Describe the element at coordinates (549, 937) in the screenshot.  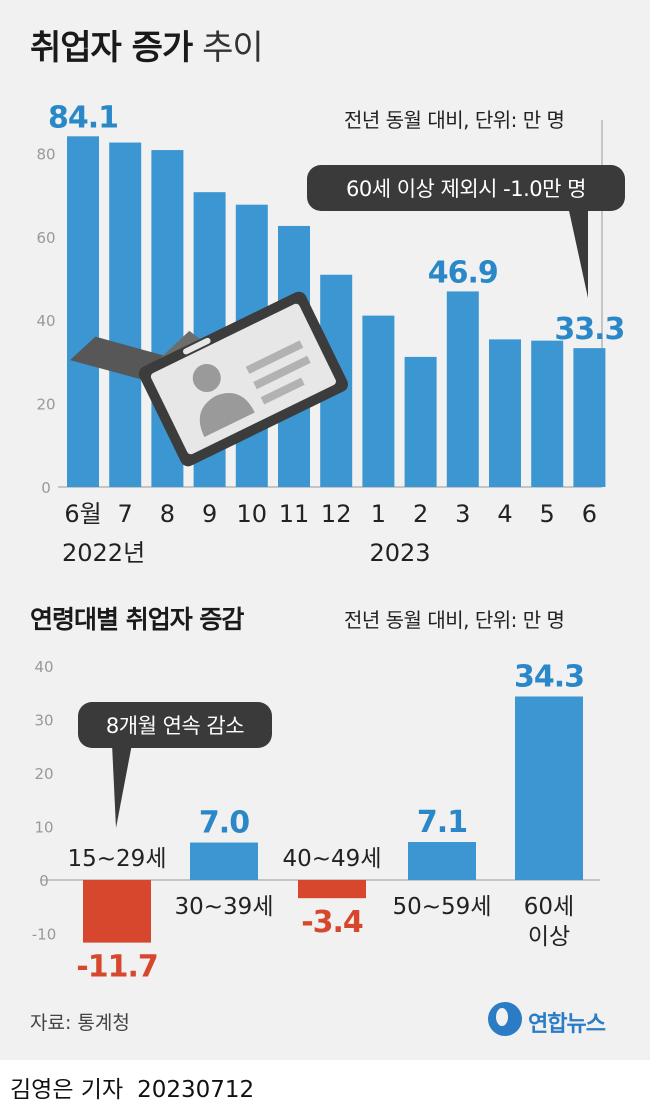
I see `category-label: 이상` at that location.